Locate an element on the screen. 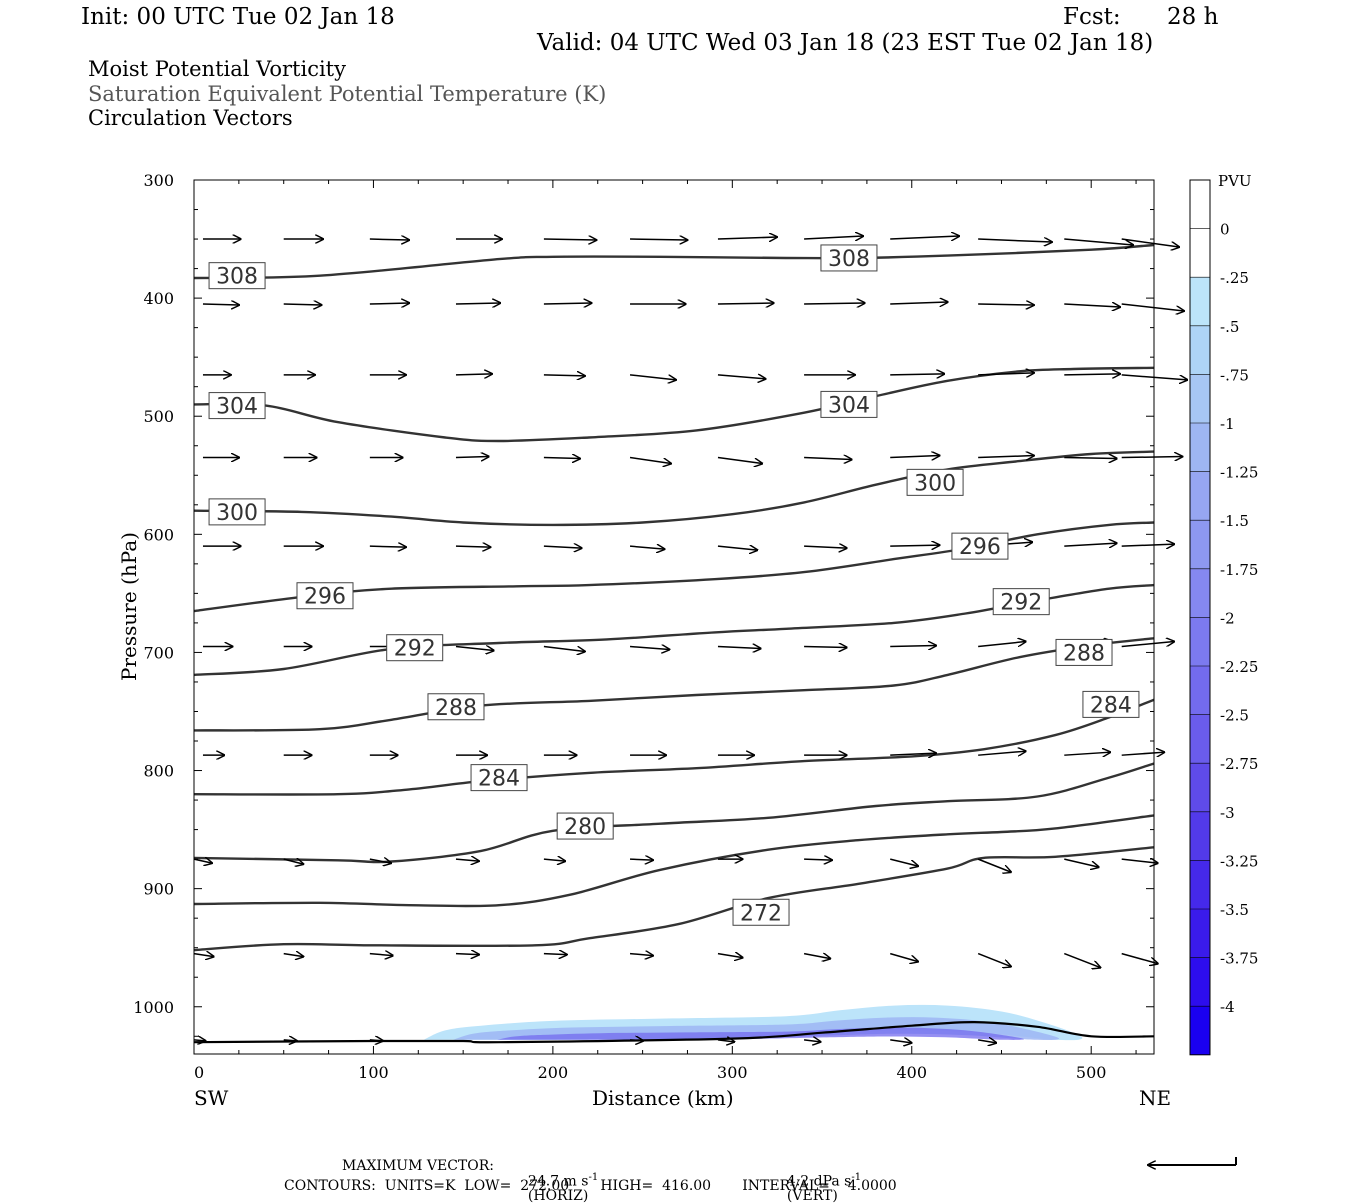 Image resolution: width=1350 pixels, height=1204 pixels. x-tick-label: 300 is located at coordinates (732, 1072).